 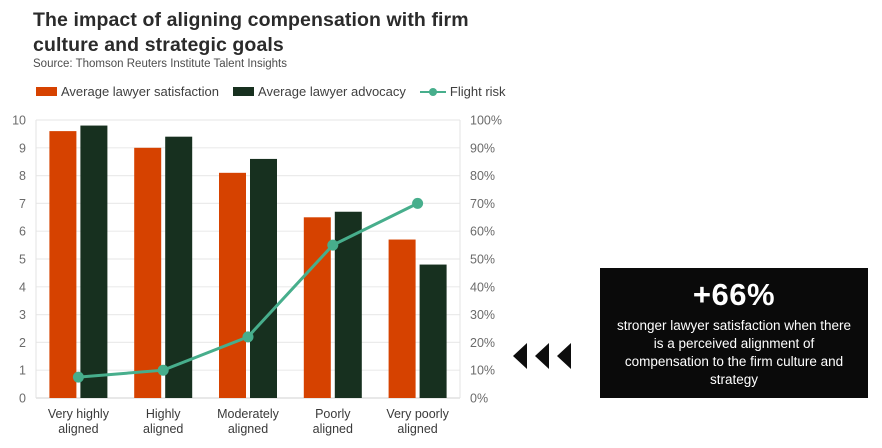 I want to click on left-axis-tick: 3, so click(x=22, y=315).